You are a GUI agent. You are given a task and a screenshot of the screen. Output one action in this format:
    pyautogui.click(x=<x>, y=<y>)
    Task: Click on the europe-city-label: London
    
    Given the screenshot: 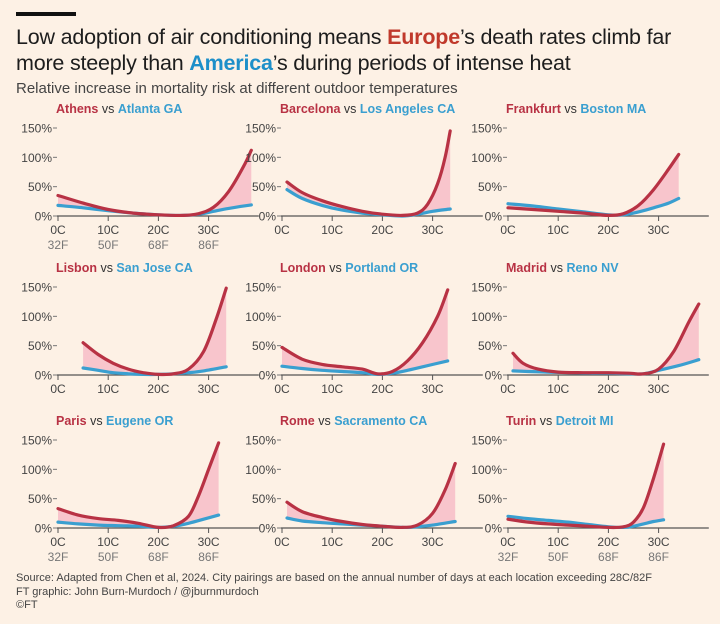 What is the action you would take?
    pyautogui.click(x=303, y=268)
    